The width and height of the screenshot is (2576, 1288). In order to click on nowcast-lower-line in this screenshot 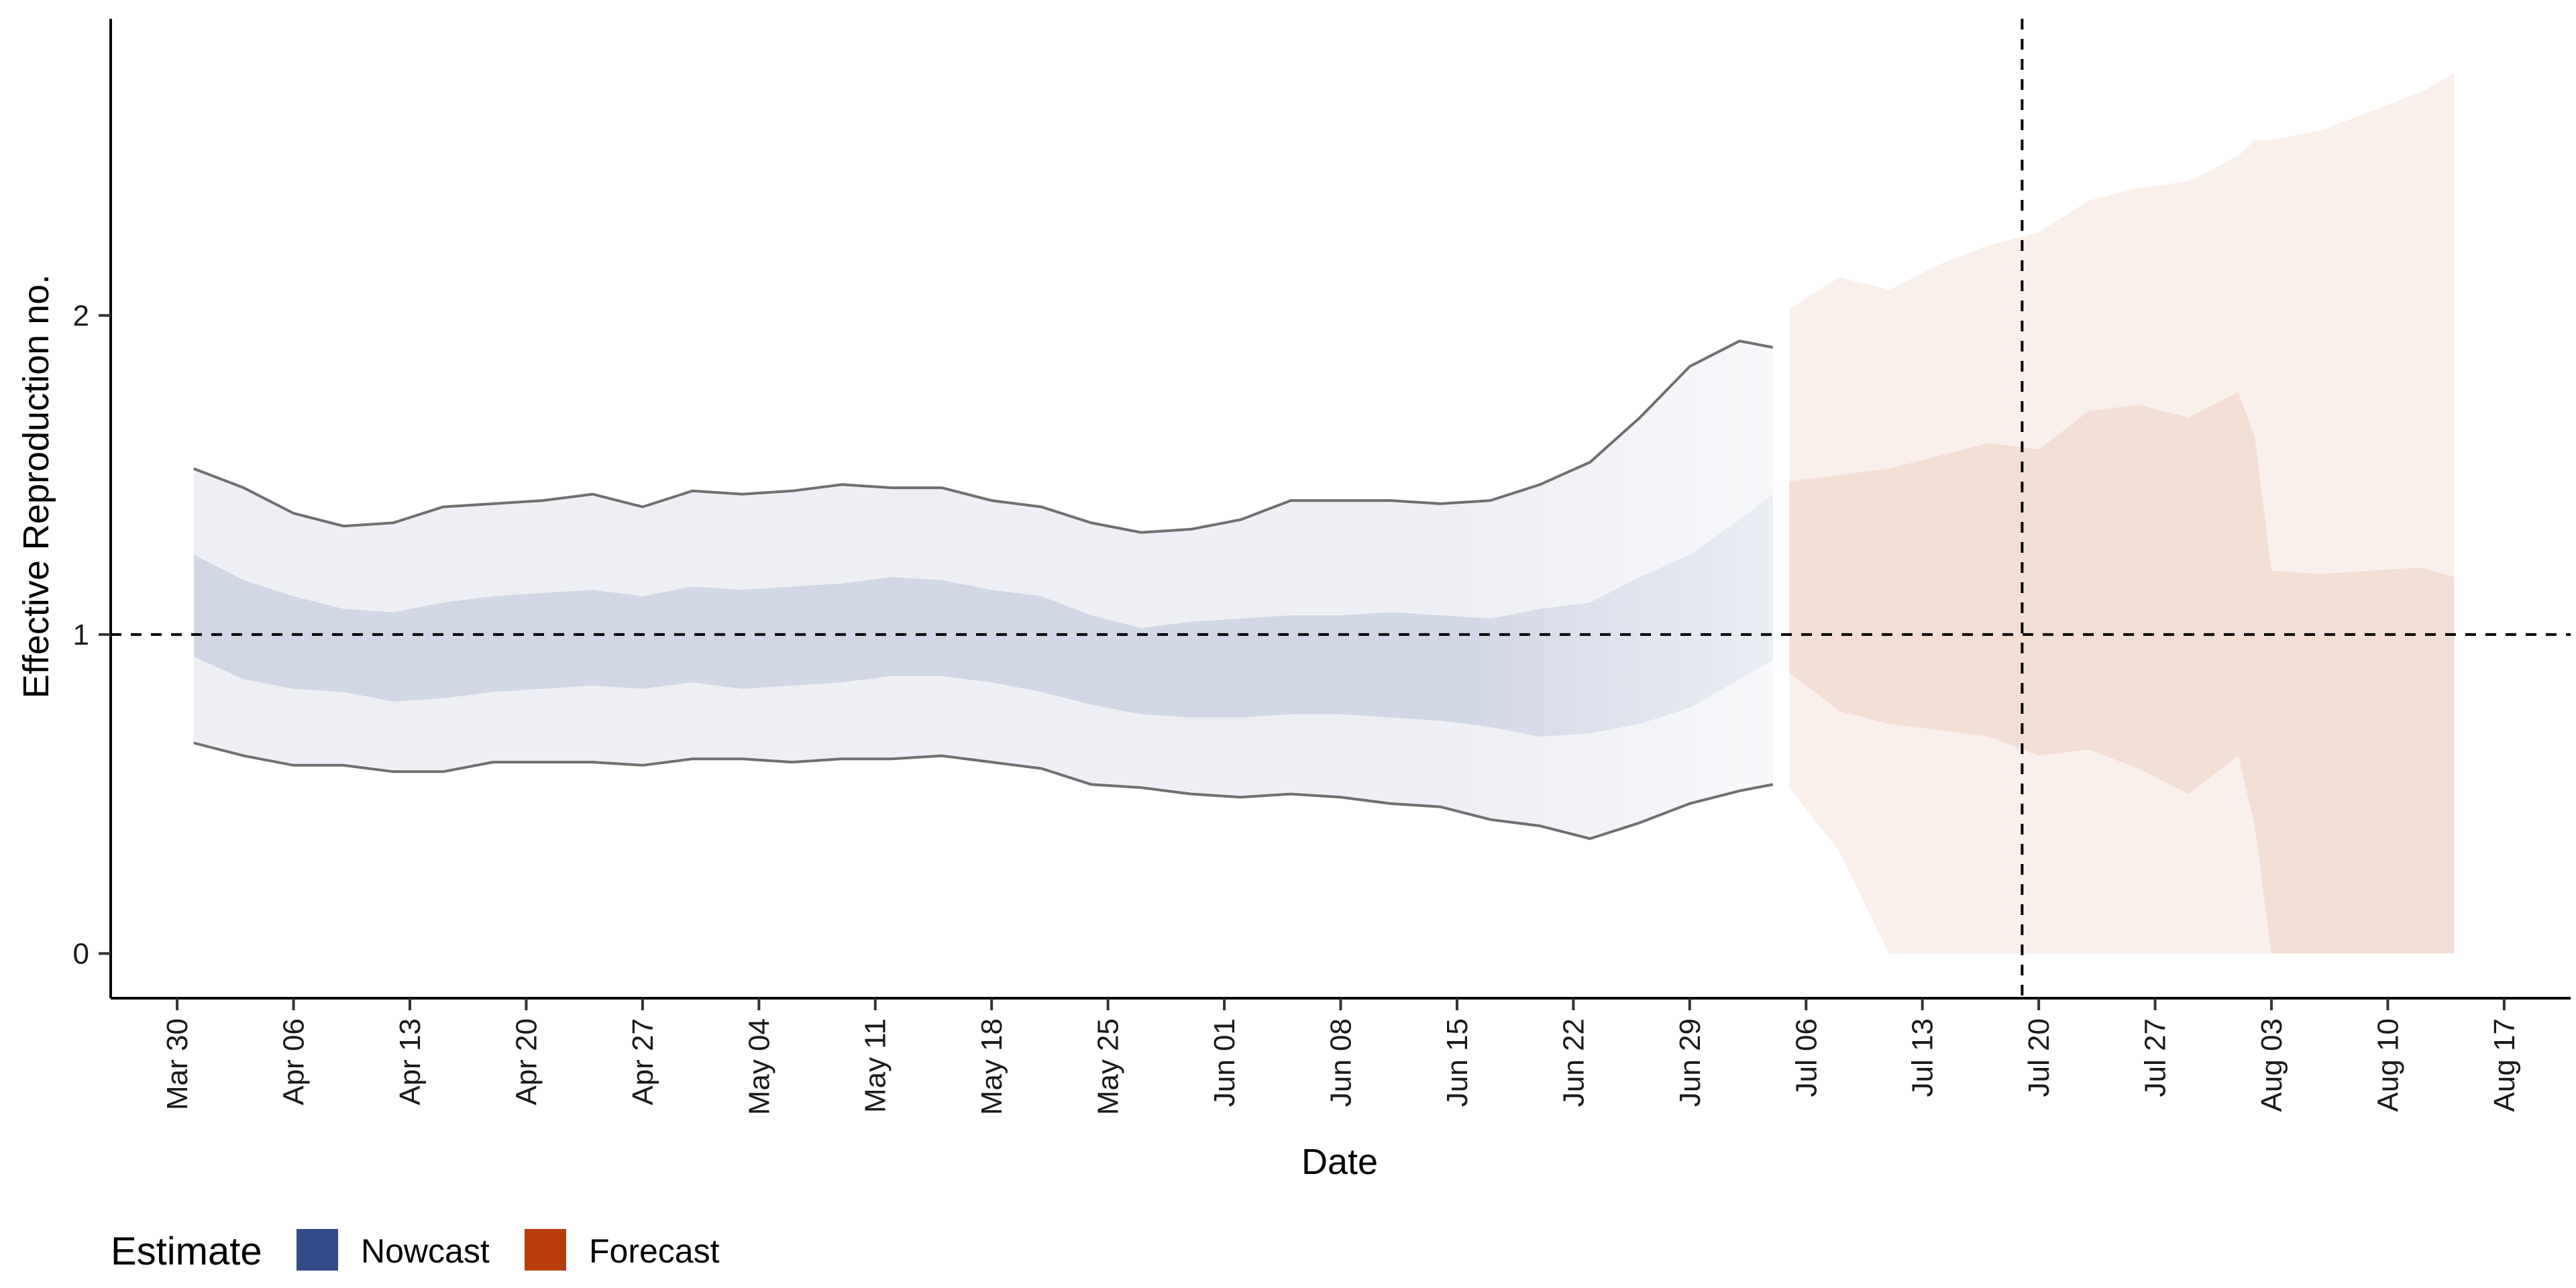, I will do `click(983, 791)`.